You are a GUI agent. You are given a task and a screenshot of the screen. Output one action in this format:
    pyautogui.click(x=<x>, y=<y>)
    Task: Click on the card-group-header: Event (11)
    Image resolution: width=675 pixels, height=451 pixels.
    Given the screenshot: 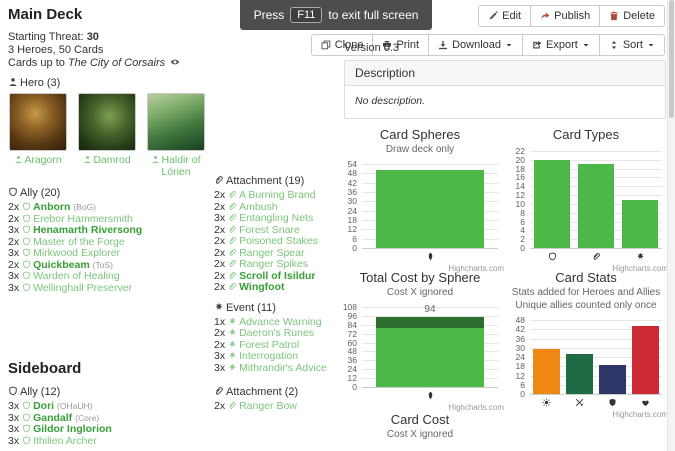 What is the action you would take?
    pyautogui.click(x=275, y=308)
    